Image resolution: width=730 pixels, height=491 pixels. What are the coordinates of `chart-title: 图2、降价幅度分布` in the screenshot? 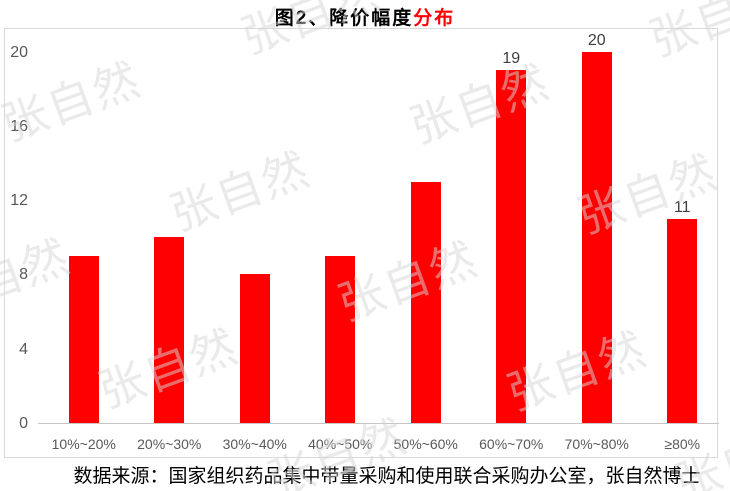 It's located at (365, 16).